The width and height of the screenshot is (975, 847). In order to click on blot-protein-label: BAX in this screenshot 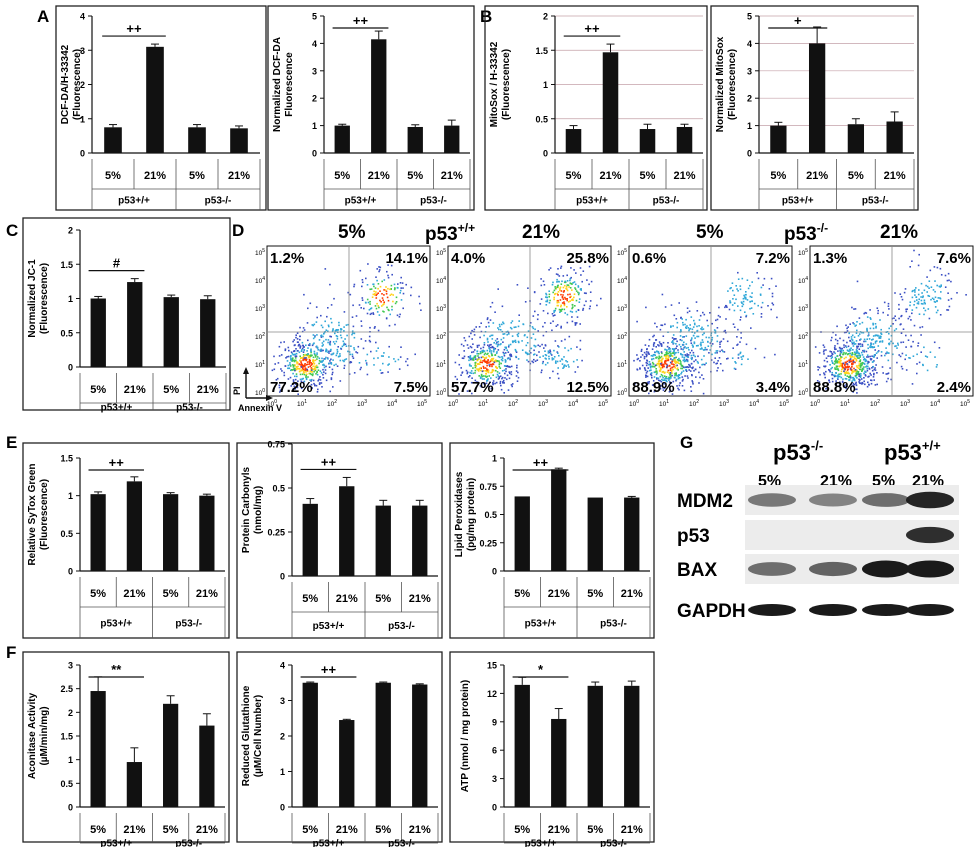, I will do `click(697, 570)`.